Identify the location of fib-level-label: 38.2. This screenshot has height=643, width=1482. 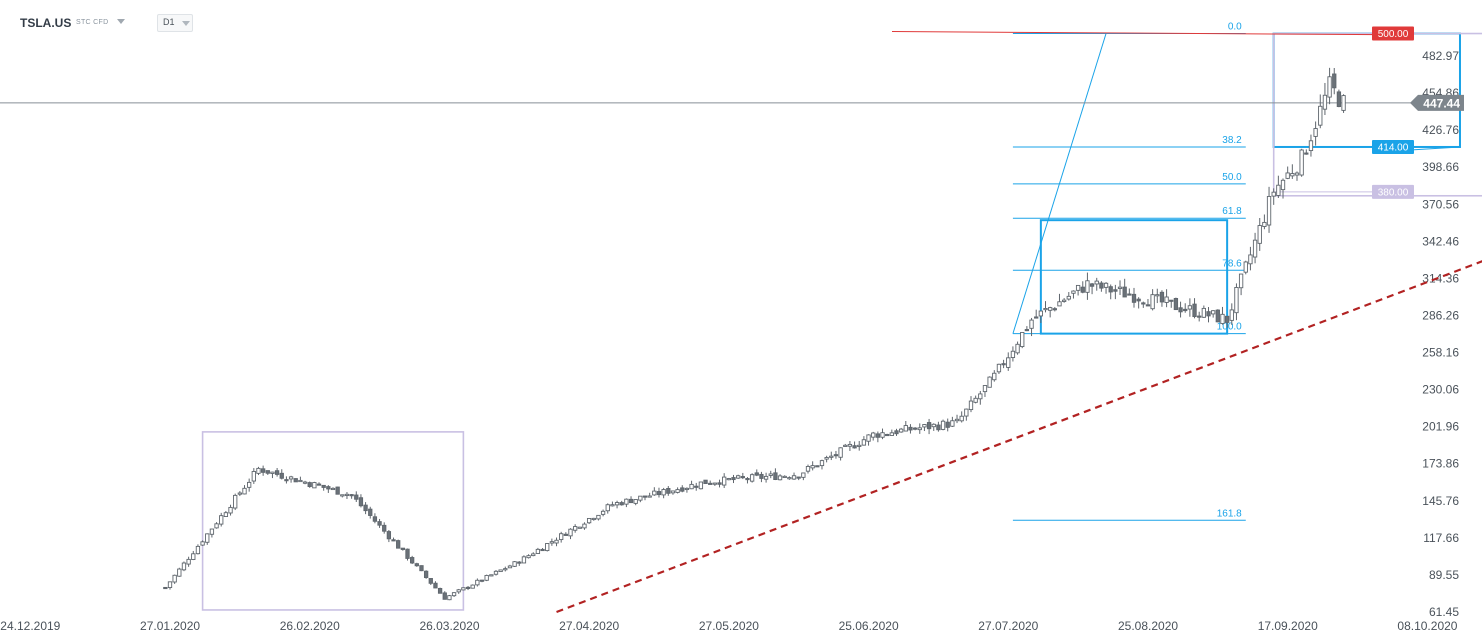
(1232, 140).